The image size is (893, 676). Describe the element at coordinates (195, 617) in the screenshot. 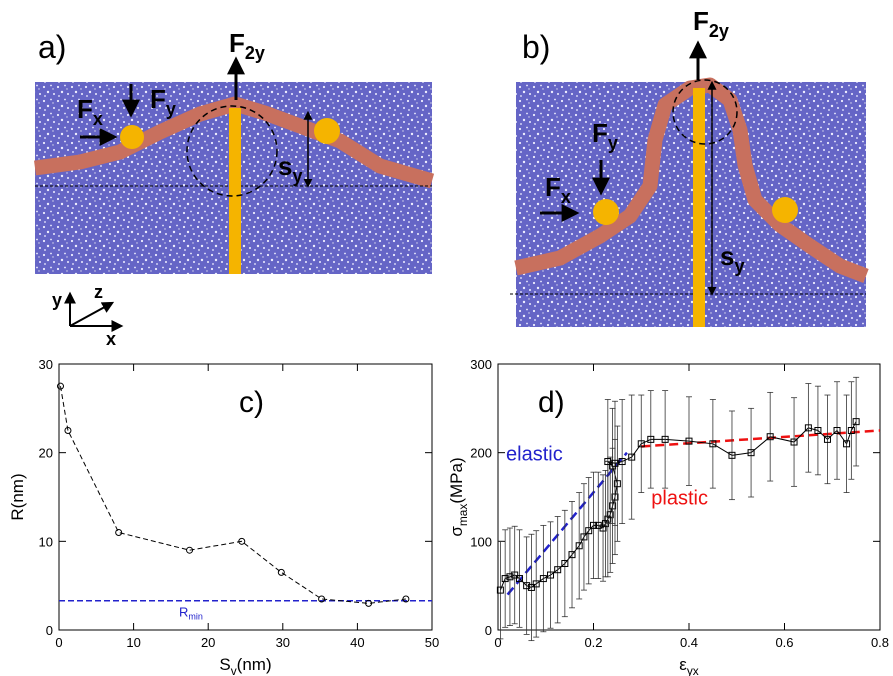

I see `subscript: min` at that location.